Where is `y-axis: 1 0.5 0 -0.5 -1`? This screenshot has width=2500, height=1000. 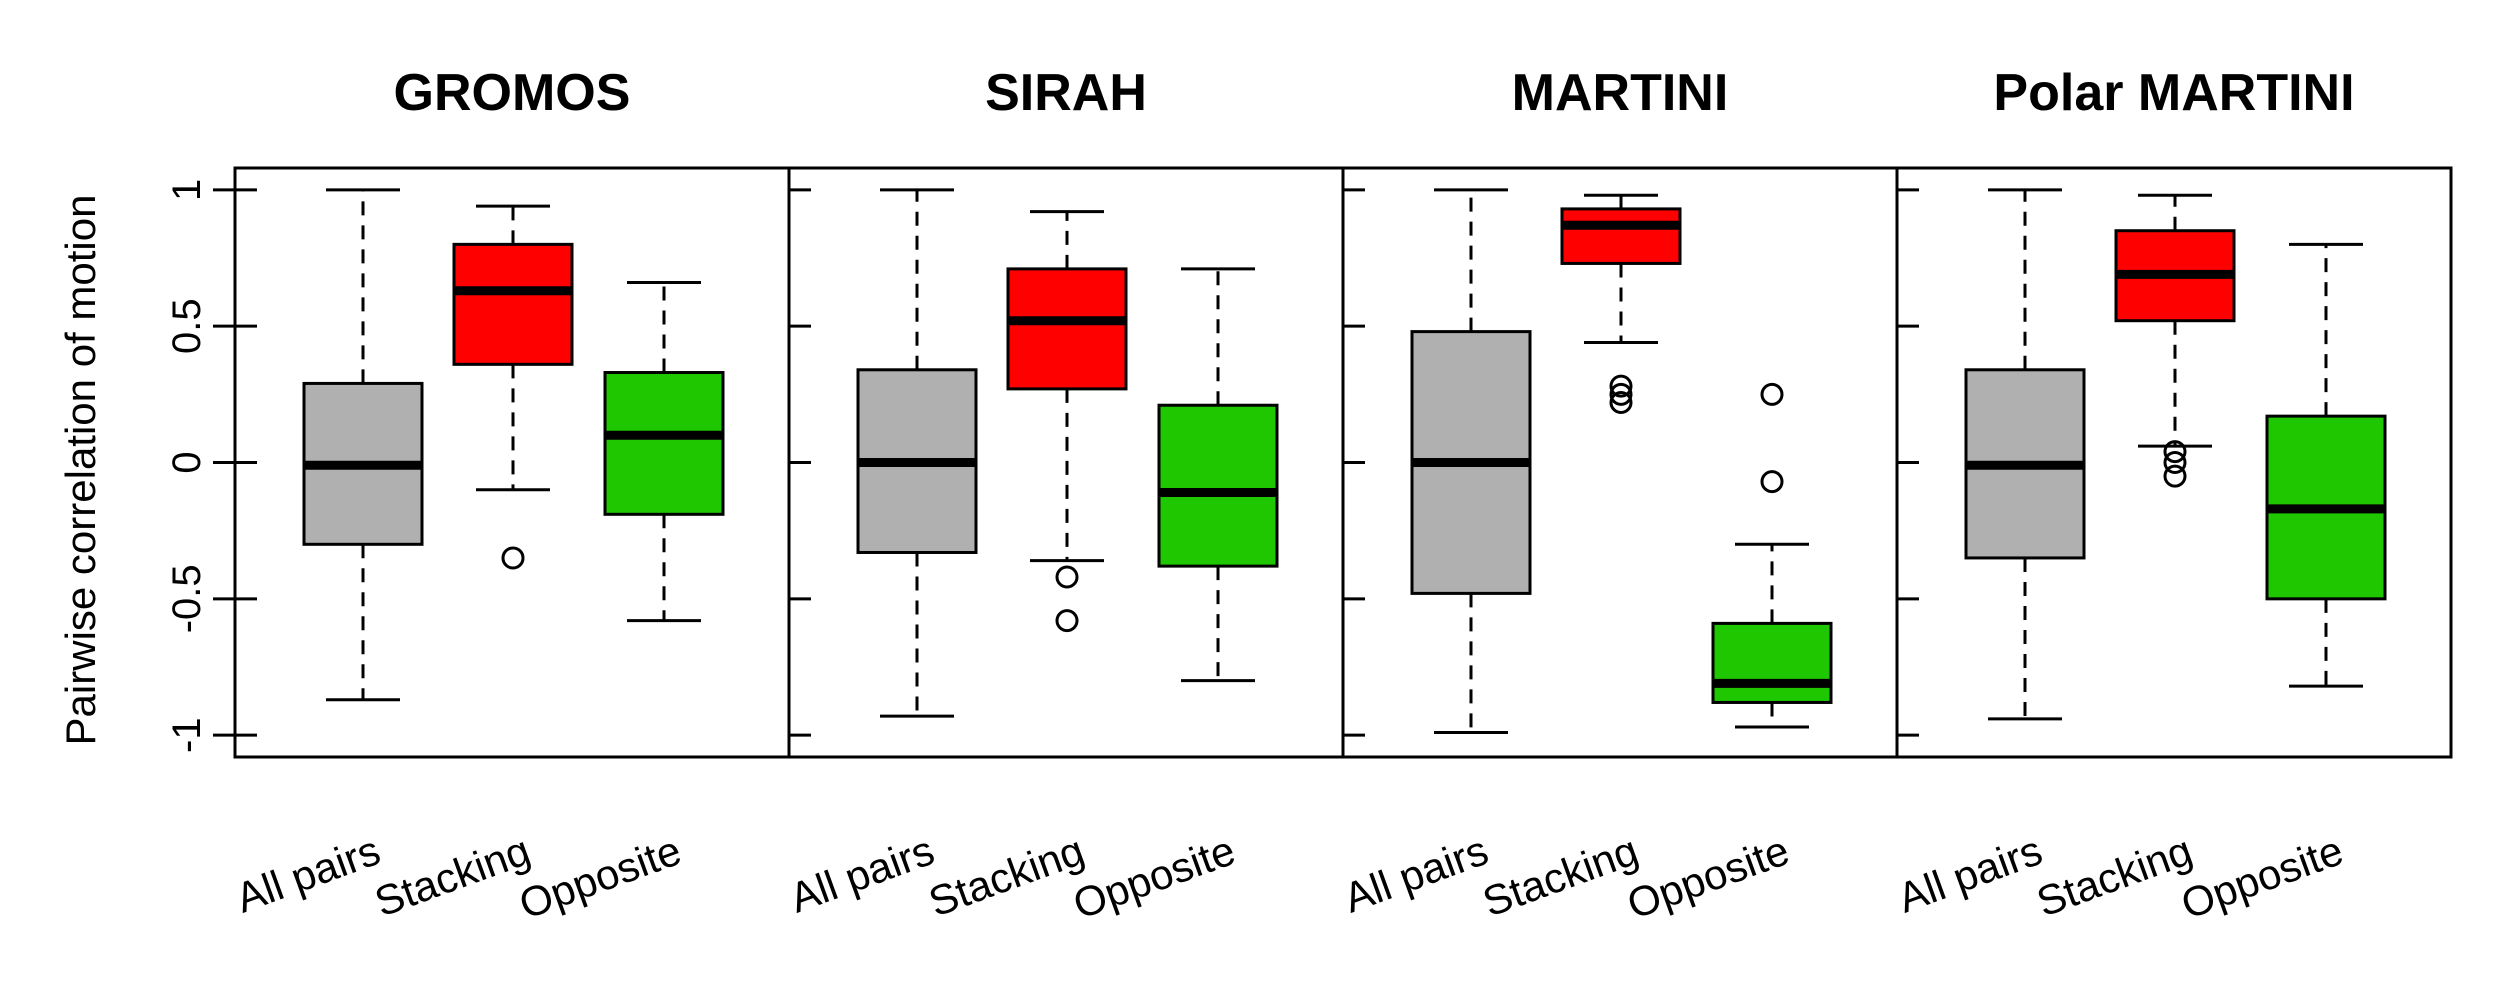
y-axis: 1 0.5 0 -0.5 -1 is located at coordinates (200, 466).